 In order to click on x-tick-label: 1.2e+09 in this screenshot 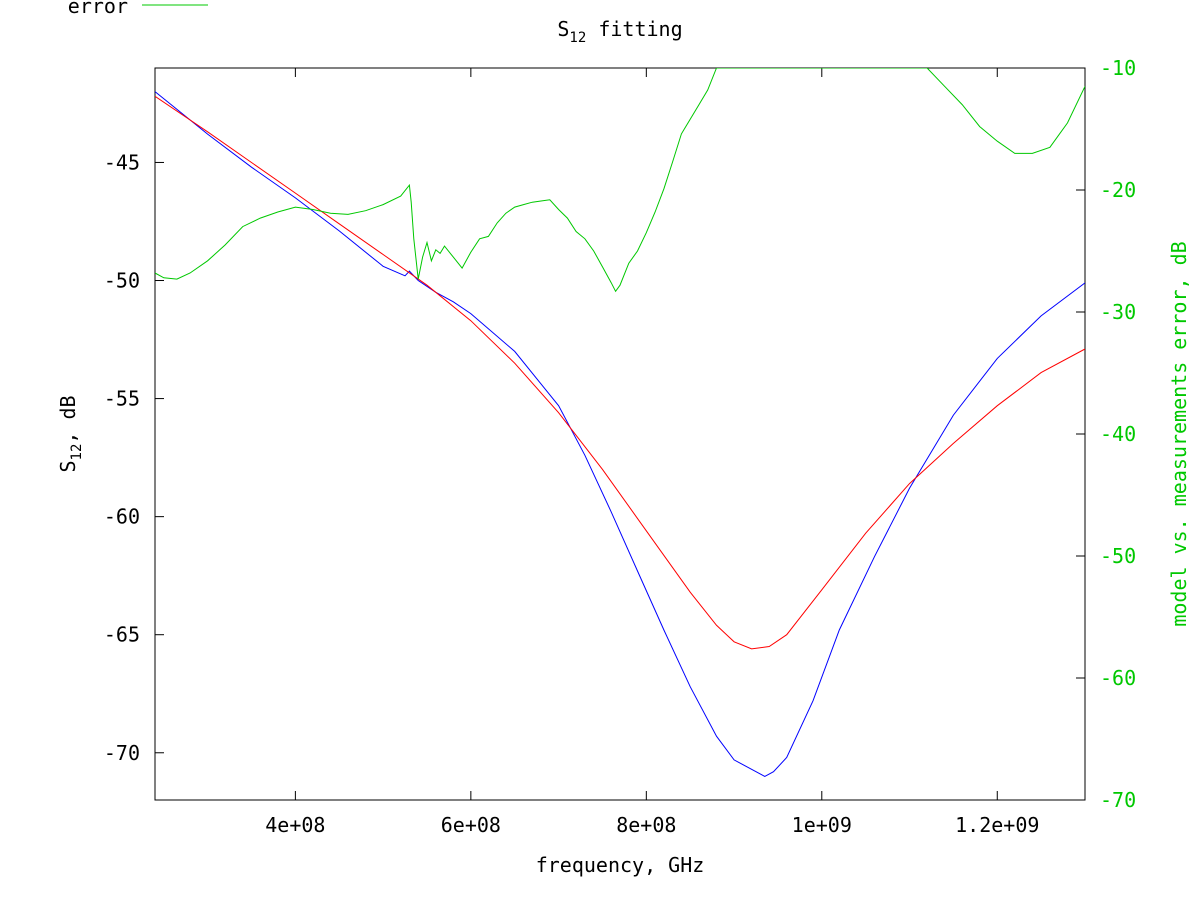, I will do `click(997, 825)`.